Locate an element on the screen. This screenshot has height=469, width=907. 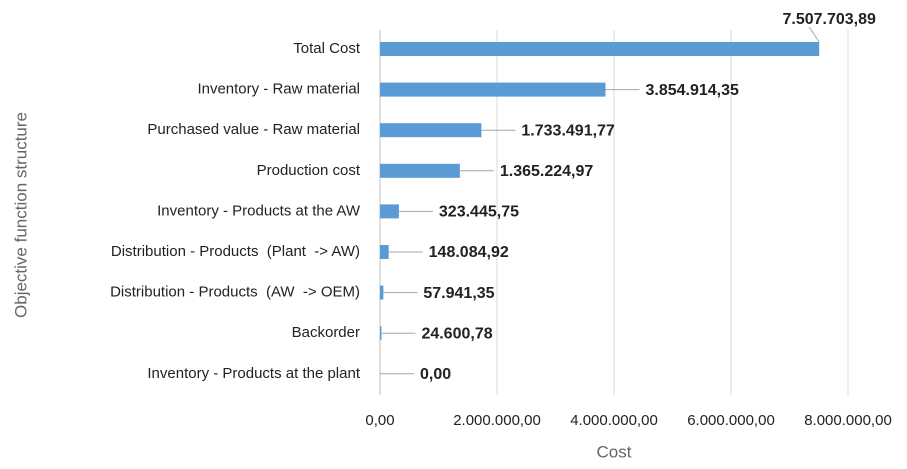
y-tick-label: Total Cost is located at coordinates (327, 48).